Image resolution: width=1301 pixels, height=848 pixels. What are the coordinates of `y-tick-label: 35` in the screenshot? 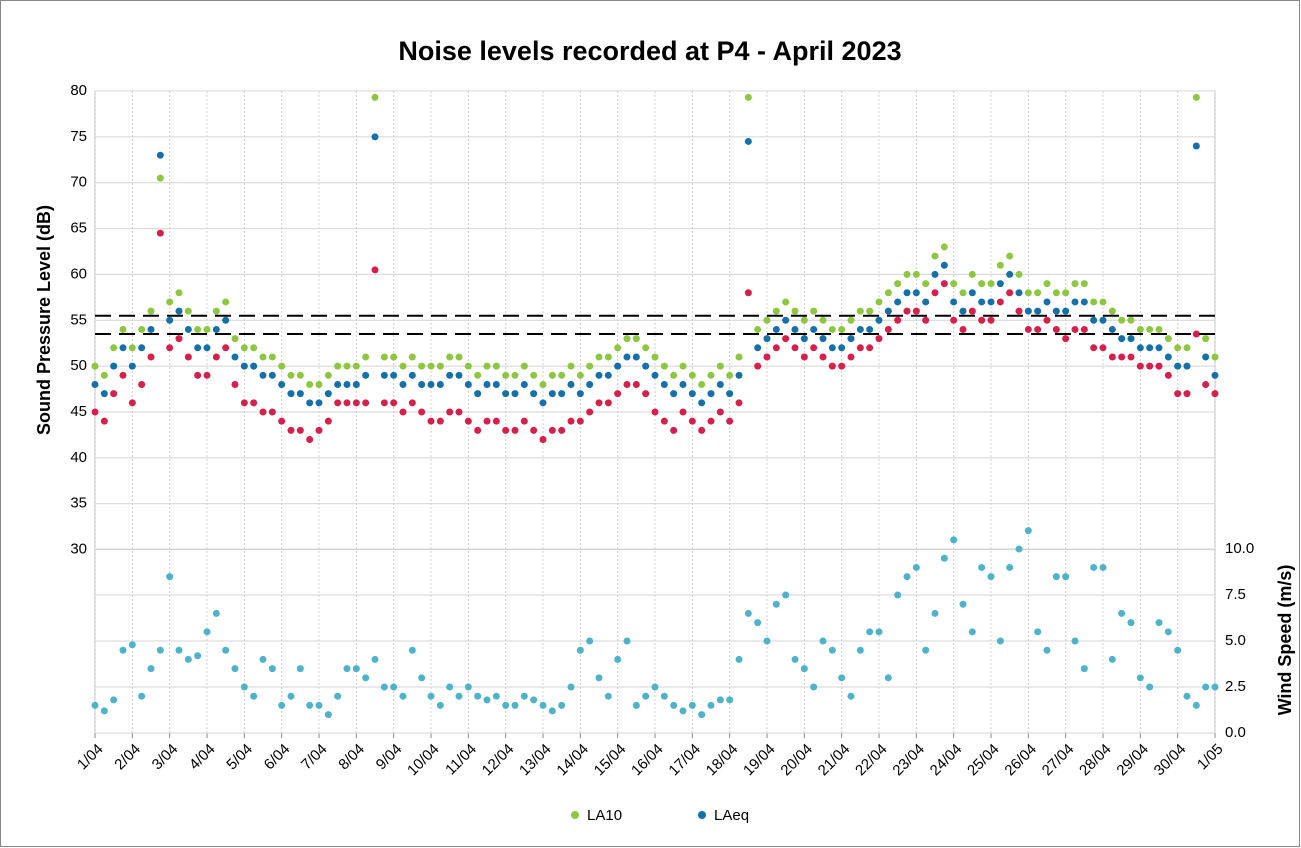 It's located at (78, 503).